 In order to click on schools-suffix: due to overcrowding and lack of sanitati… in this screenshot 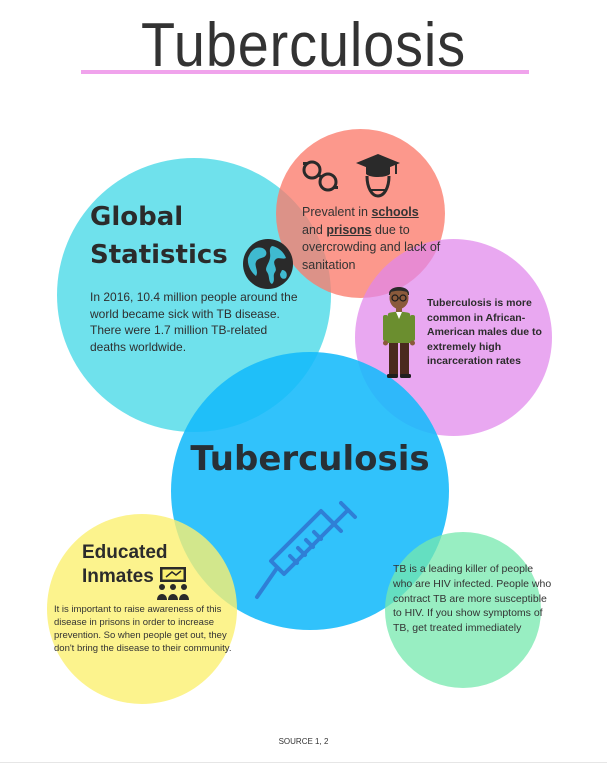, I will do `click(371, 247)`.